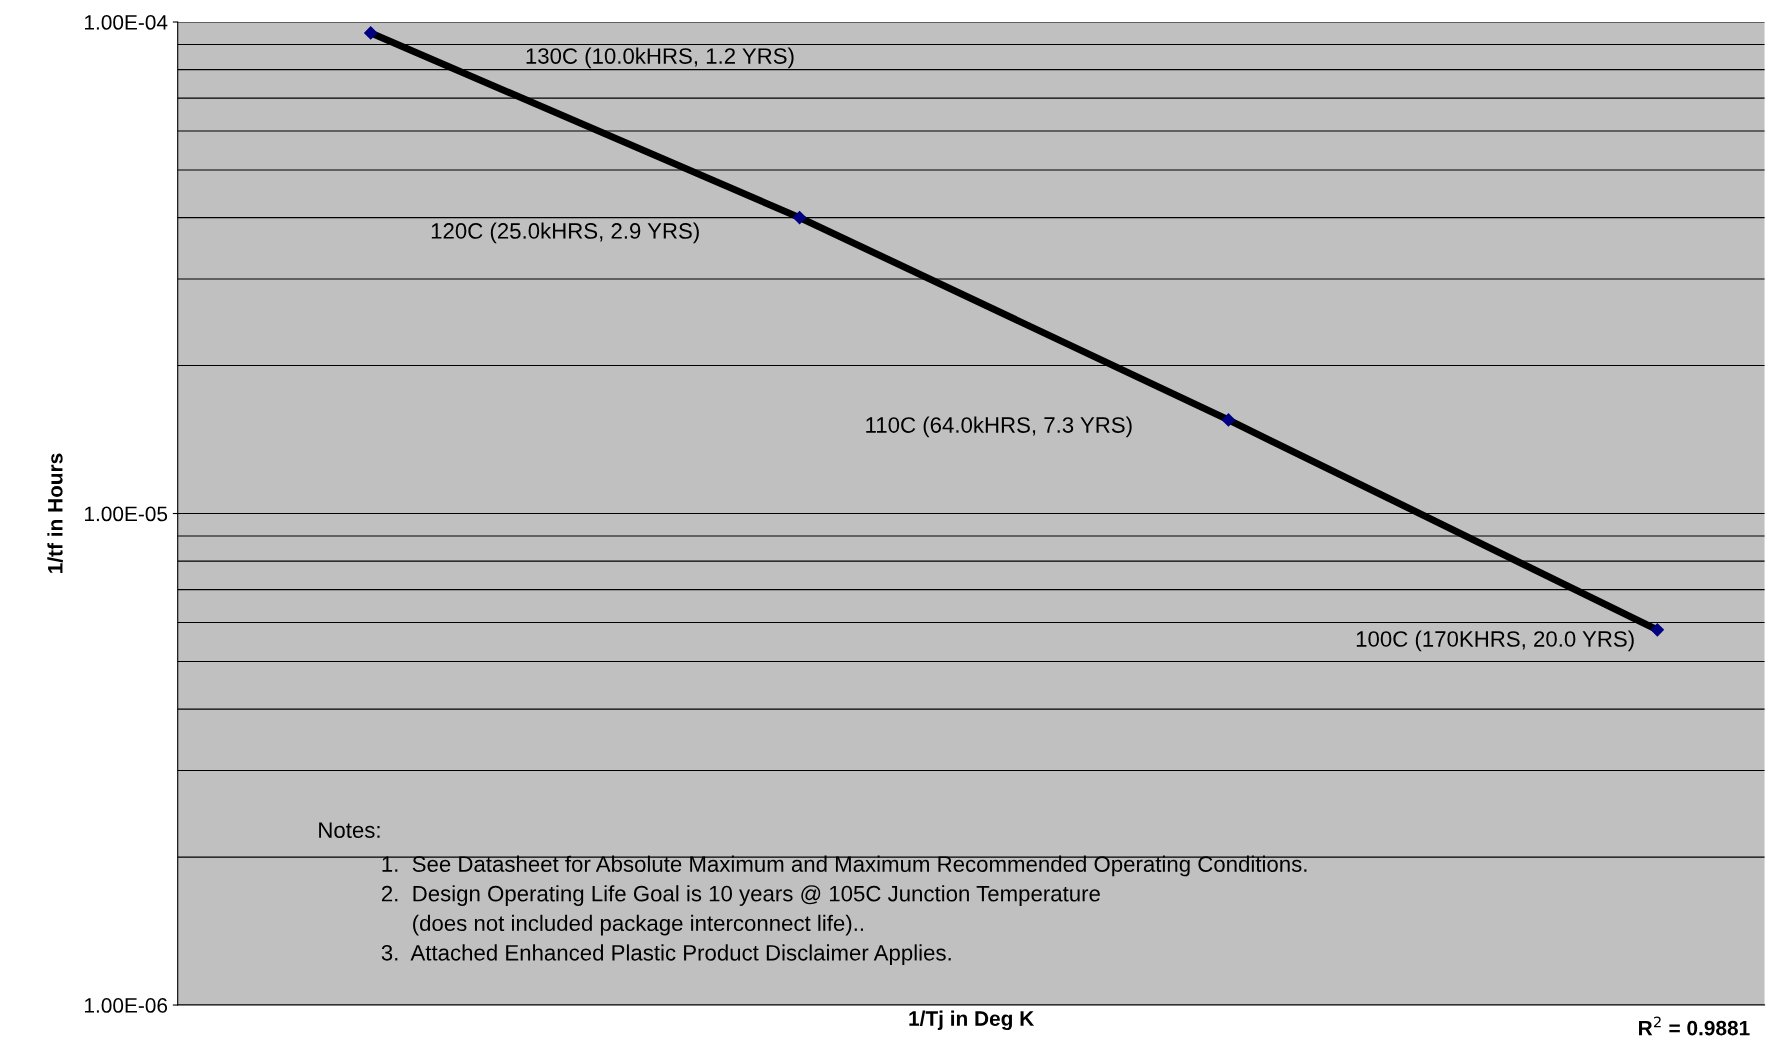 Image resolution: width=1777 pixels, height=1048 pixels. What do you see at coordinates (565, 233) in the screenshot?
I see `annotation: 120C (25.0kHRS, 2.9 YRS)` at bounding box center [565, 233].